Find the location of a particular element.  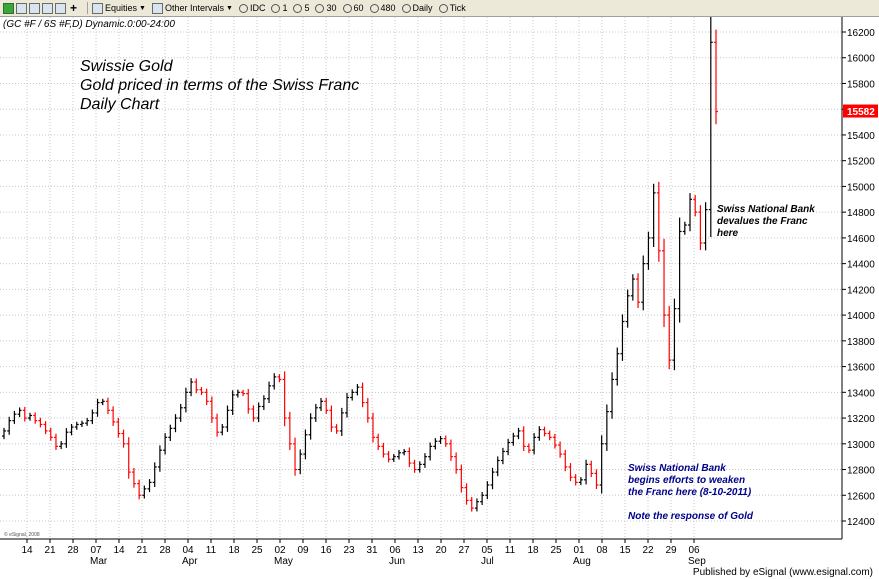

bar-chart-icon is located at coordinates (8, 8).